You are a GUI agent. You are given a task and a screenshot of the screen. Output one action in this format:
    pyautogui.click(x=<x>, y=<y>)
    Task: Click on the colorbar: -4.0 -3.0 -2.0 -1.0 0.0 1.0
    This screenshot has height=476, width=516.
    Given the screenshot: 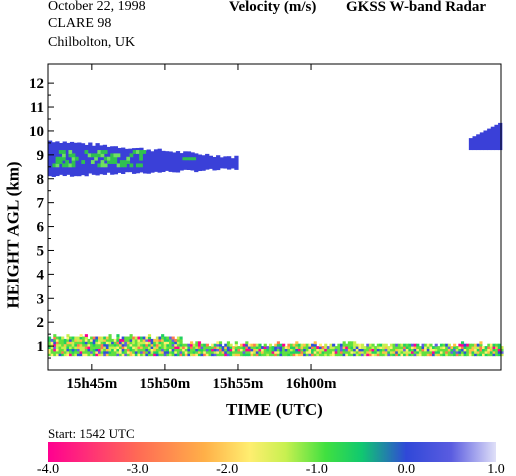 What is the action you would take?
    pyautogui.click(x=271, y=459)
    